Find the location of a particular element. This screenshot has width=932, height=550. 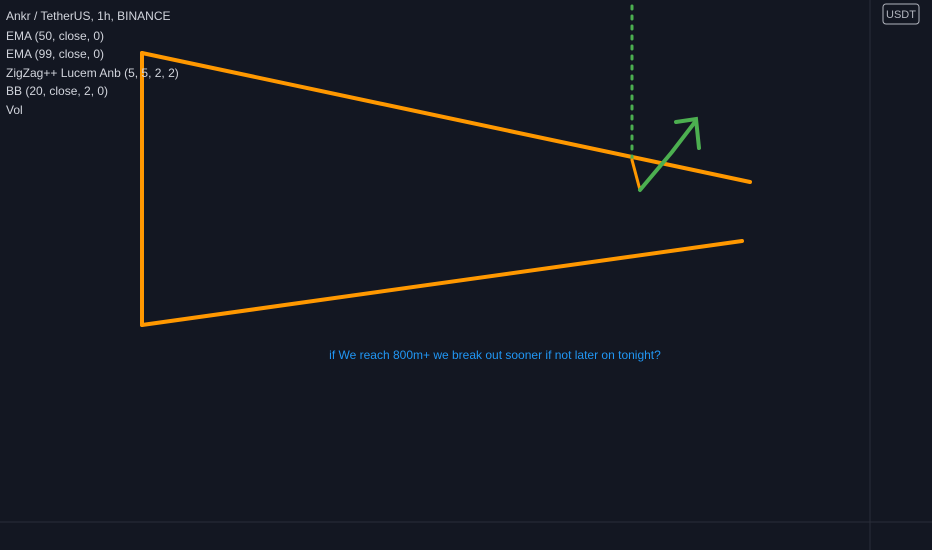

trend-line is located at coordinates (442, 283).